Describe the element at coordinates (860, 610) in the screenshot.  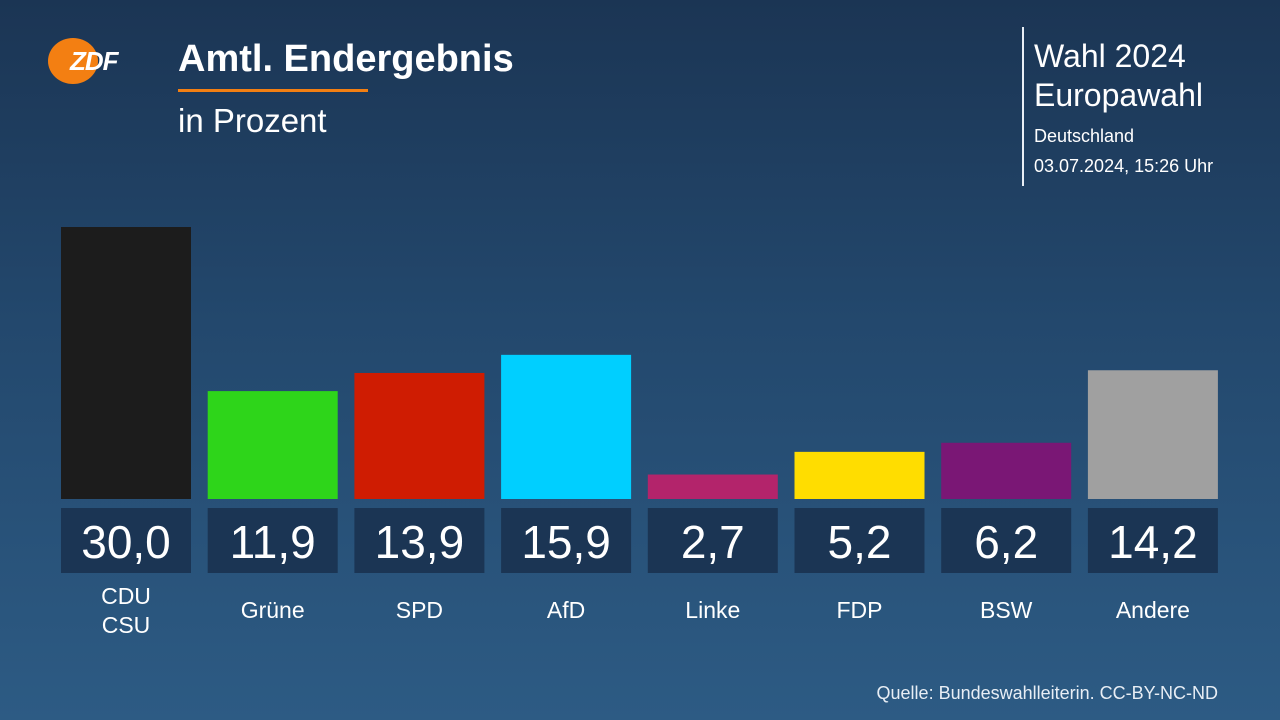
I see `category-label: FDP` at that location.